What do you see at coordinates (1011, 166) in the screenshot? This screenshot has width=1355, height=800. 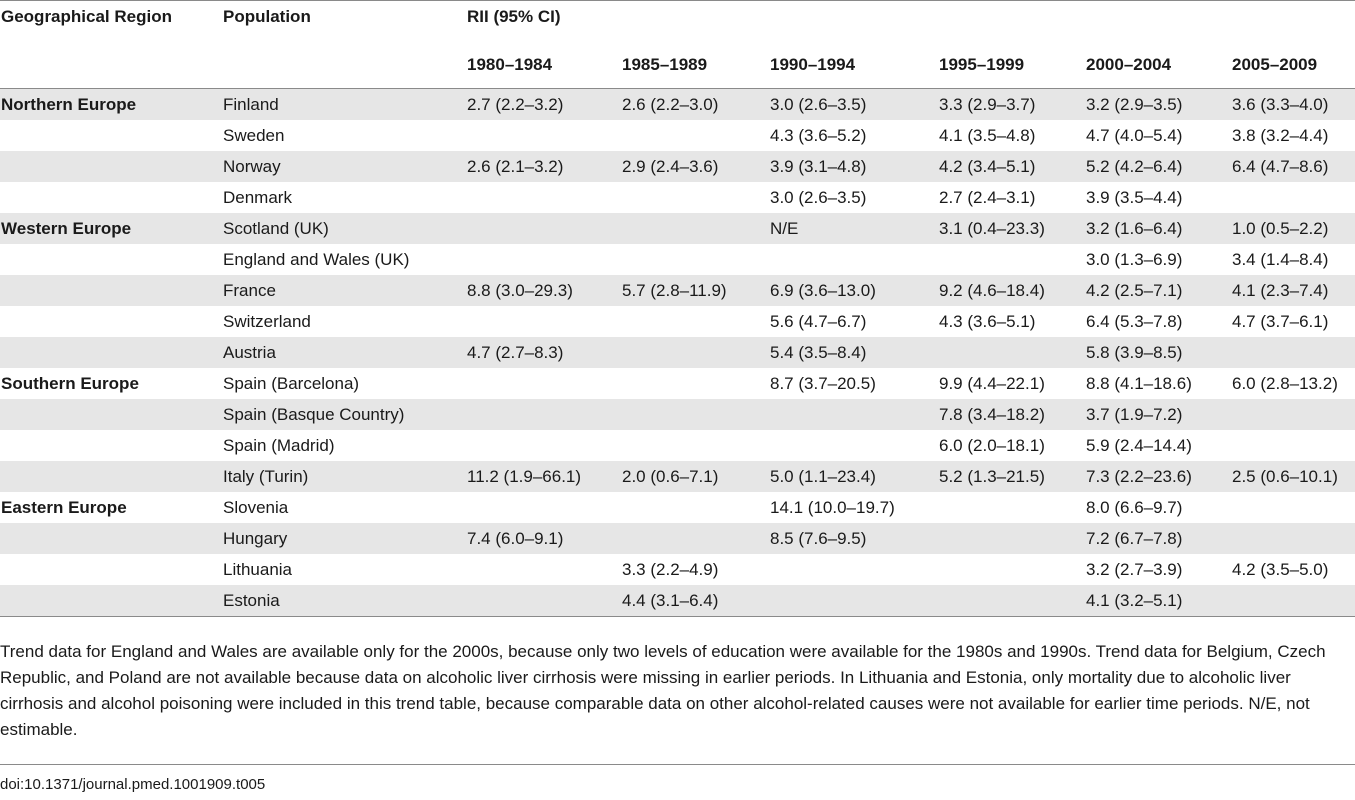 I see `cell-rii-value: 4.2 (3.4–5.1)` at bounding box center [1011, 166].